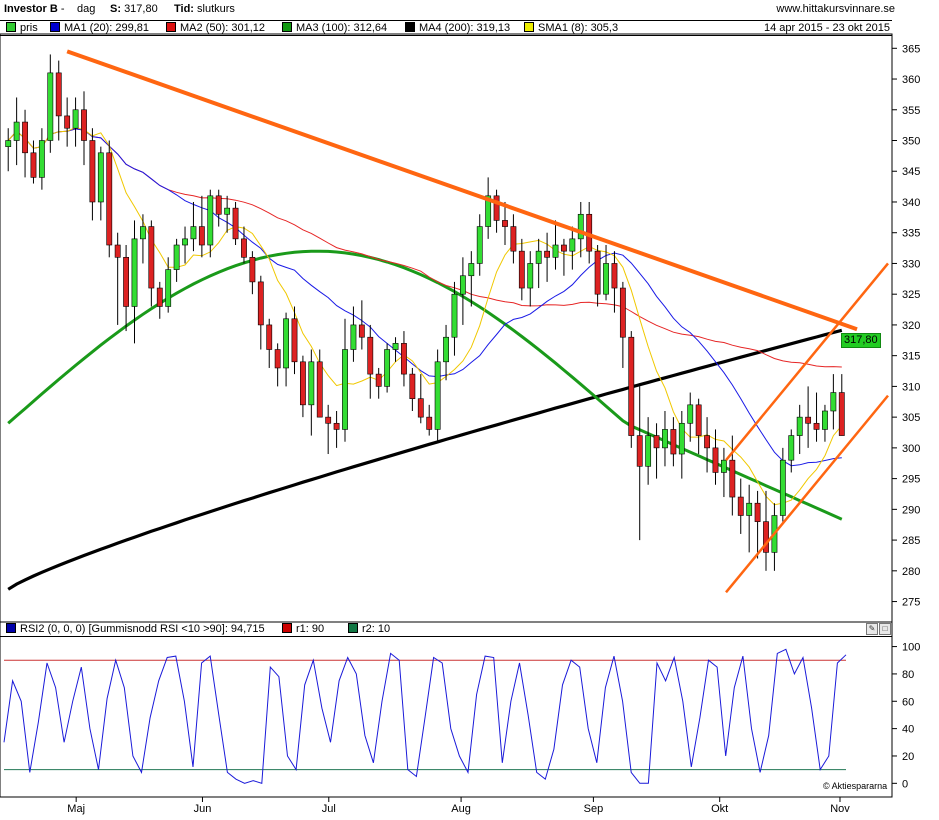  Describe the element at coordinates (911, 203) in the screenshot. I see `price-tick-label: 340` at that location.